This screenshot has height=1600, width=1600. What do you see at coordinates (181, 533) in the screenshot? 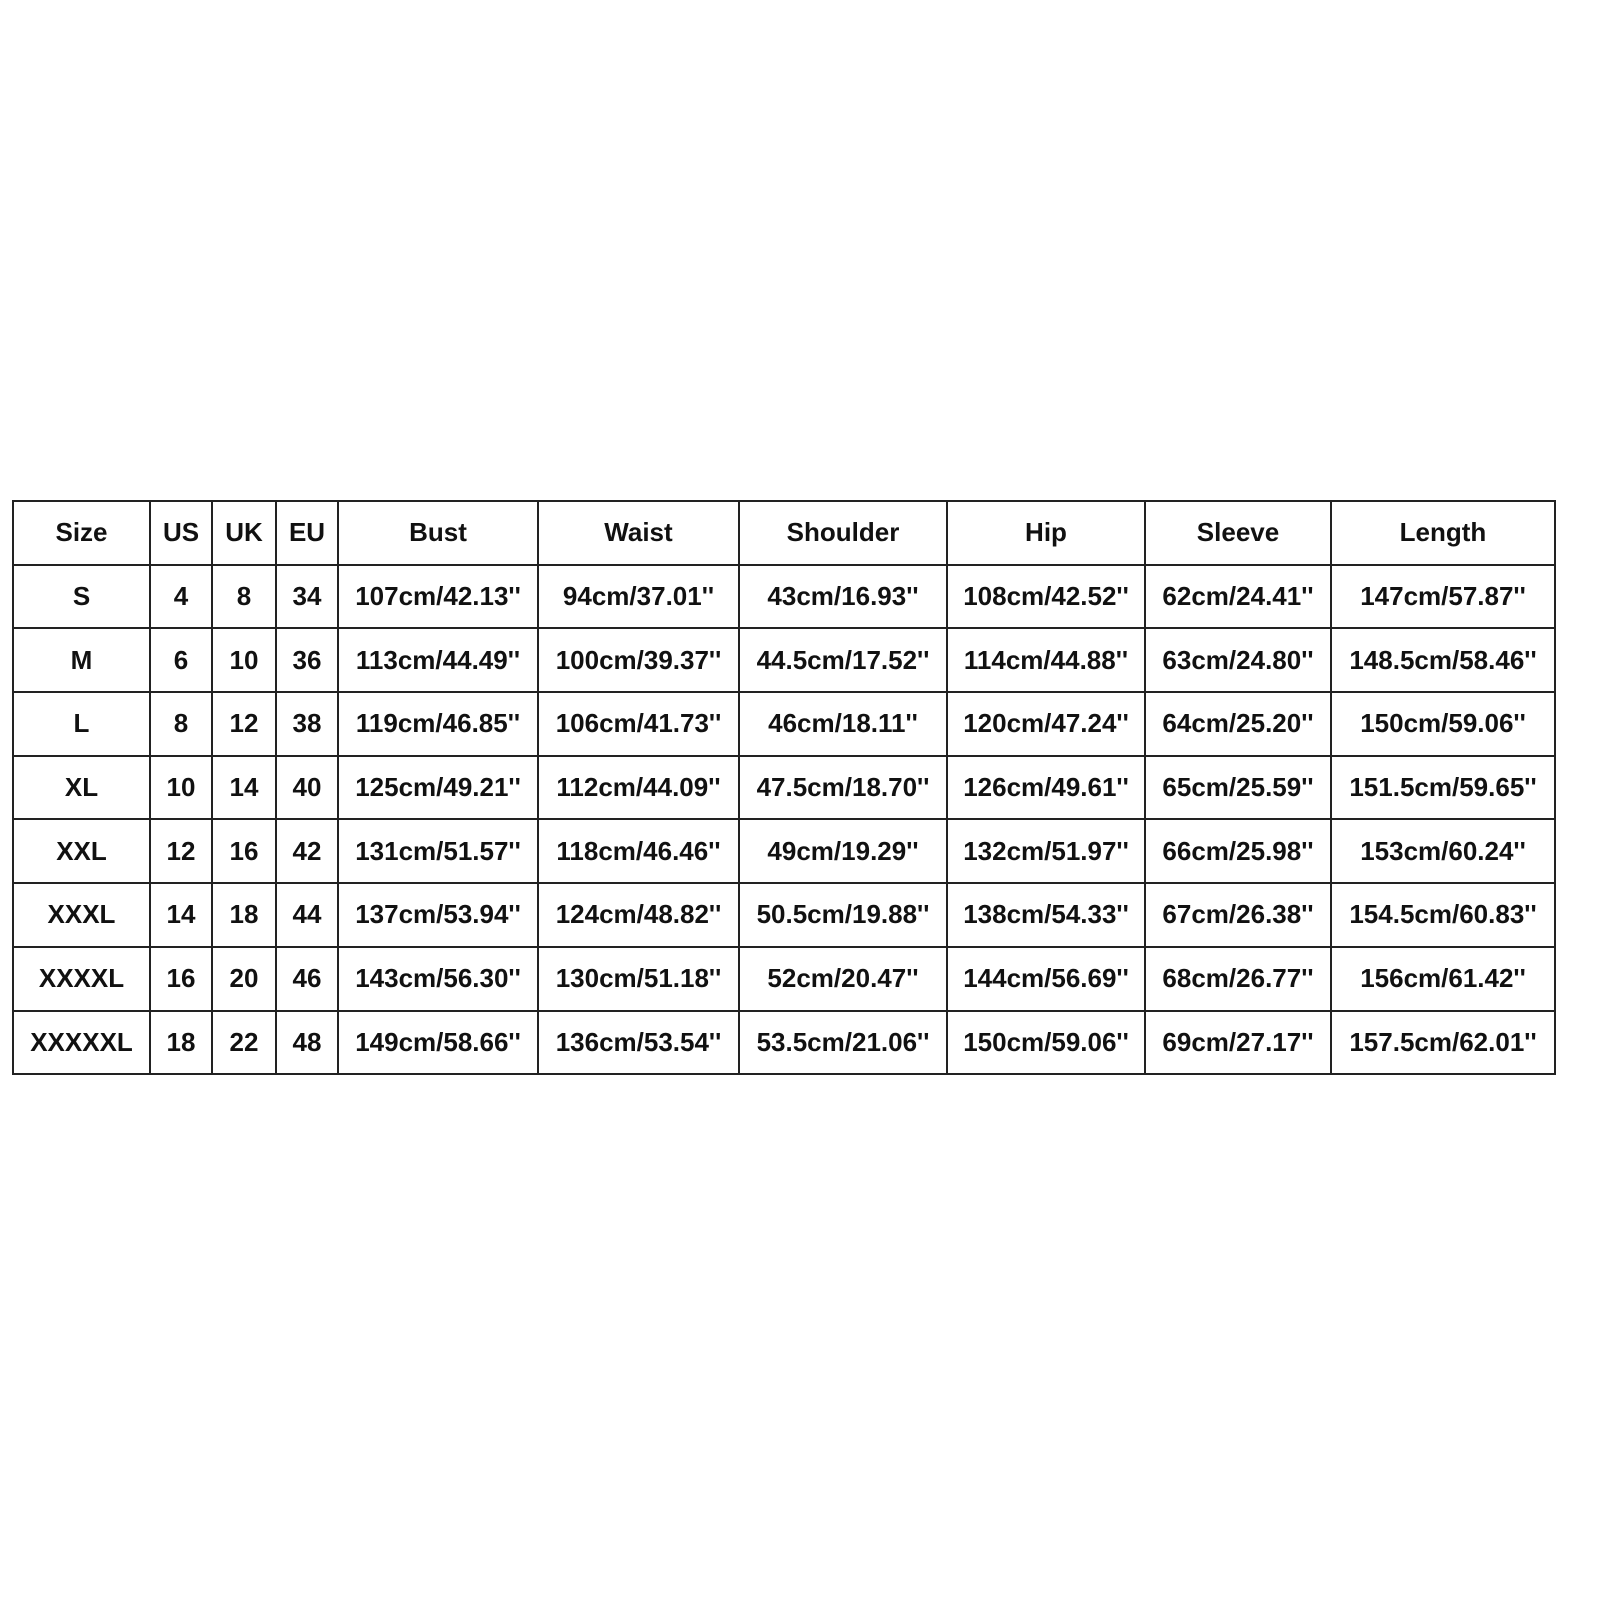
I see `column-header-us: US` at bounding box center [181, 533].